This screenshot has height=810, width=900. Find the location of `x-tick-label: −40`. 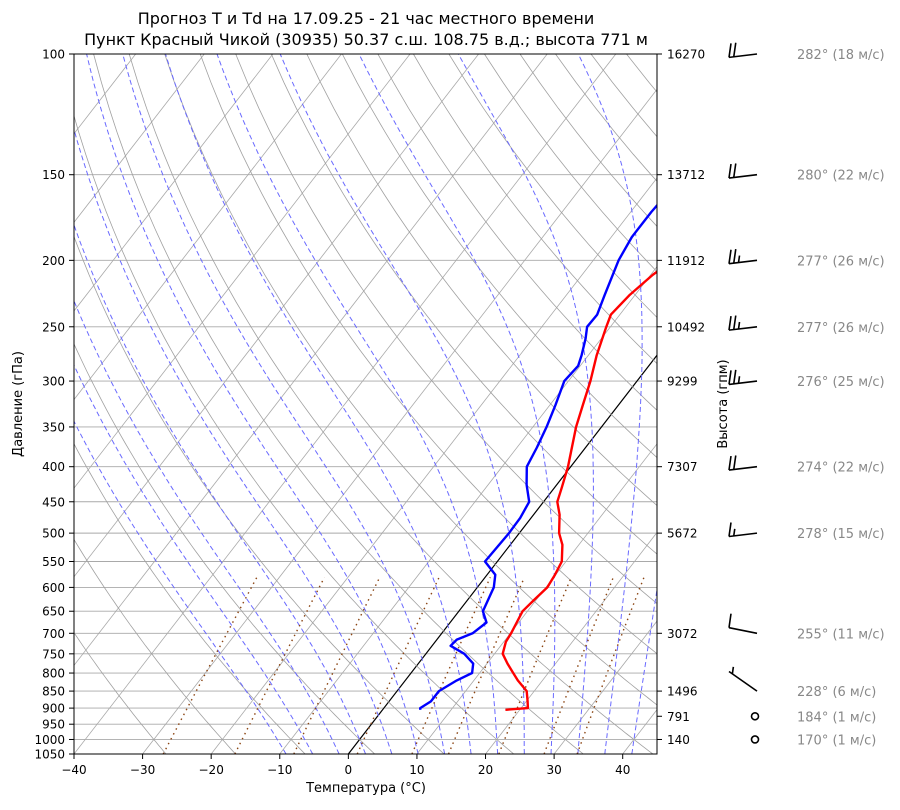

x-tick-label: −40 is located at coordinates (73, 770).